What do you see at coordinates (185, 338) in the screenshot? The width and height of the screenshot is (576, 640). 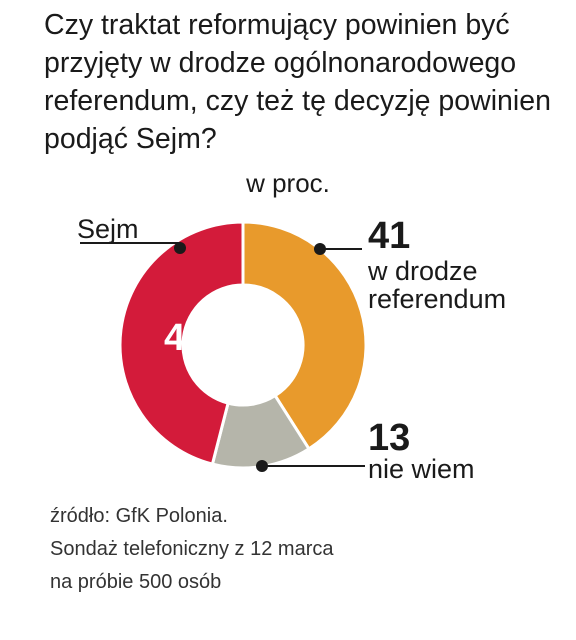 I see `value-sejm: 46` at bounding box center [185, 338].